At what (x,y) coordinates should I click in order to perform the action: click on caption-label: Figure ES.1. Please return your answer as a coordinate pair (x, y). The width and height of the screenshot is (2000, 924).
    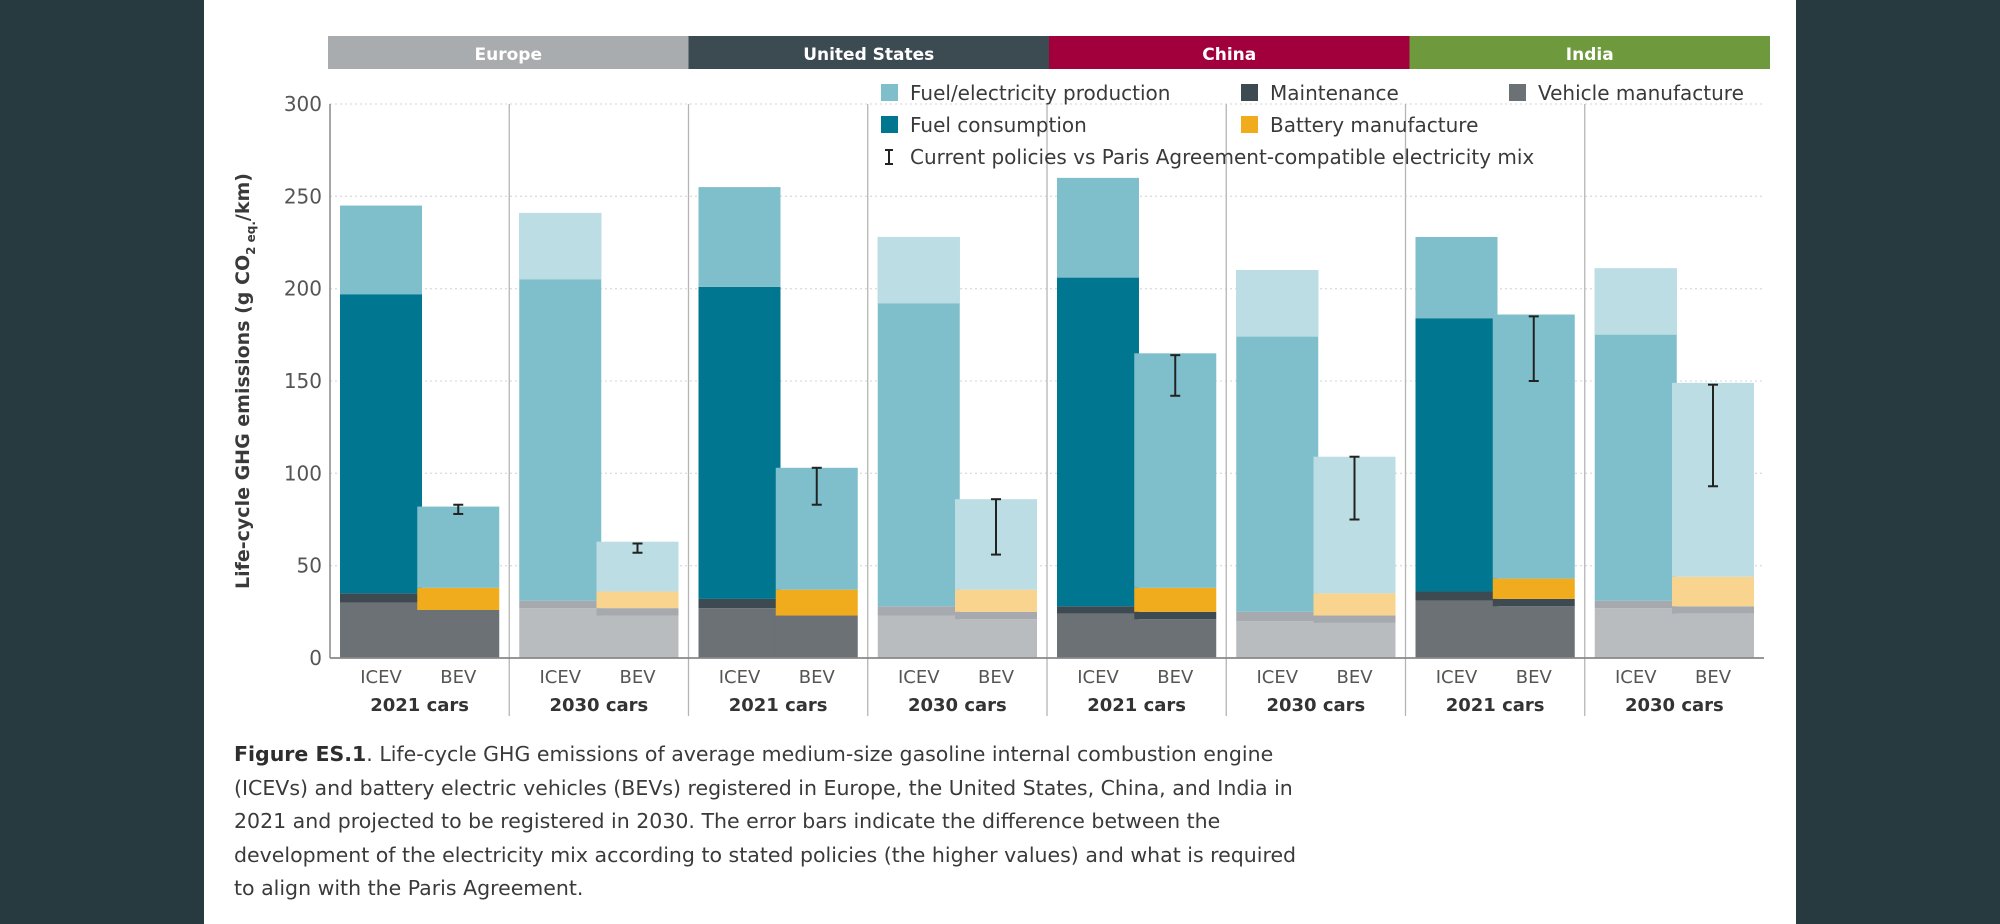
    Looking at the image, I should click on (300, 754).